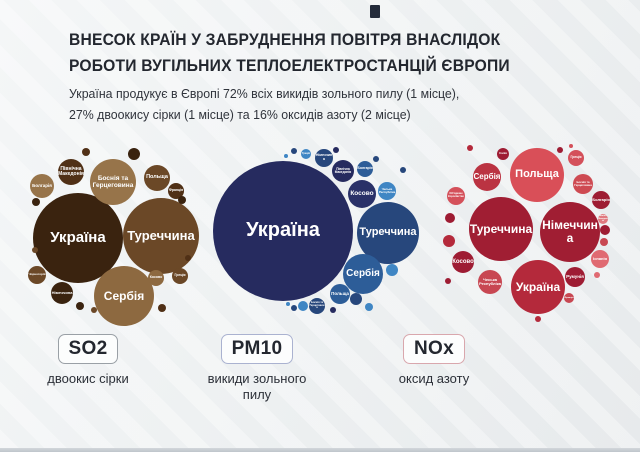  What do you see at coordinates (434, 349) in the screenshot?
I see `nox-label-box: NOx` at bounding box center [434, 349].